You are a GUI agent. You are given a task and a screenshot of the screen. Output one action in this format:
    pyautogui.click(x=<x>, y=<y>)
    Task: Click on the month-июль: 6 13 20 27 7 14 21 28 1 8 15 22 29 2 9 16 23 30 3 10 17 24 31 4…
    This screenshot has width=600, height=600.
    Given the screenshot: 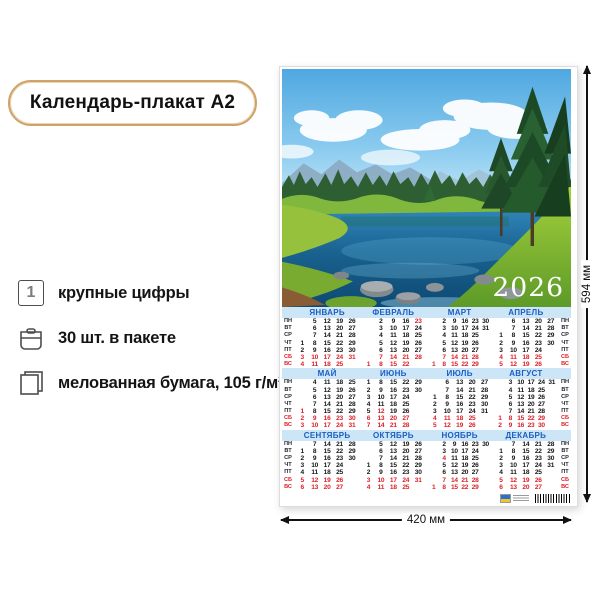 What is the action you would take?
    pyautogui.click(x=460, y=404)
    